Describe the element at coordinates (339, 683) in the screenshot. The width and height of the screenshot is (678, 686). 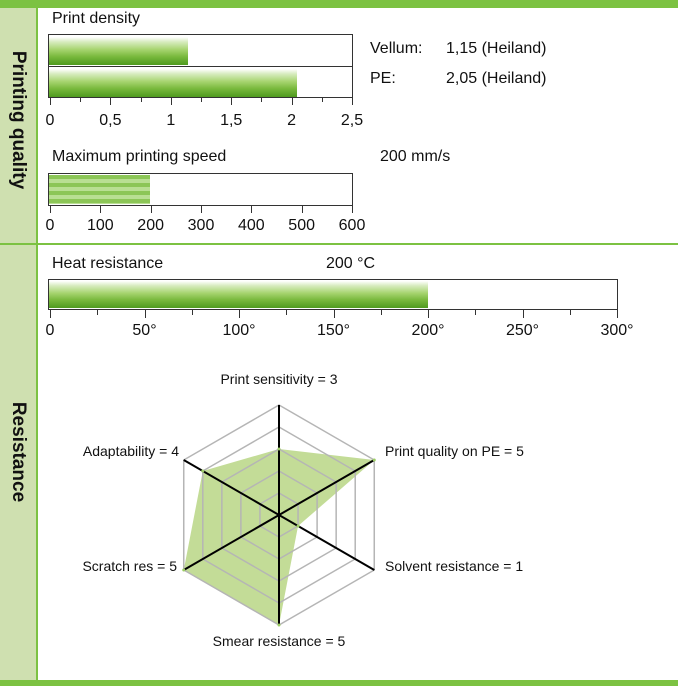
I see `bottom-accent-bar` at that location.